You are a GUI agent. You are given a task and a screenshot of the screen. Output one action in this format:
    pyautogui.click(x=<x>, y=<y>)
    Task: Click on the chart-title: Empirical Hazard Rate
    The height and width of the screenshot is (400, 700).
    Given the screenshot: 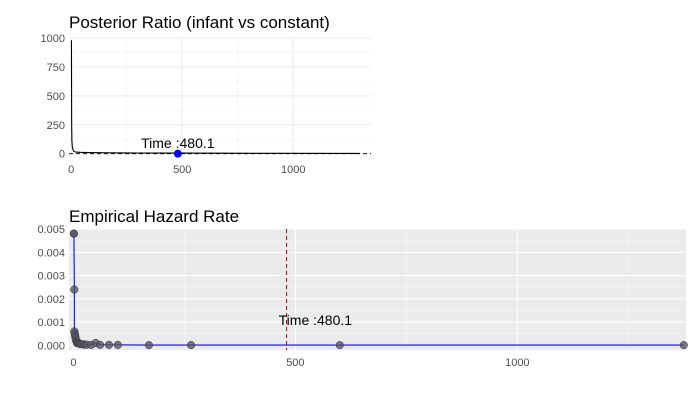 What is the action you would take?
    pyautogui.click(x=154, y=216)
    